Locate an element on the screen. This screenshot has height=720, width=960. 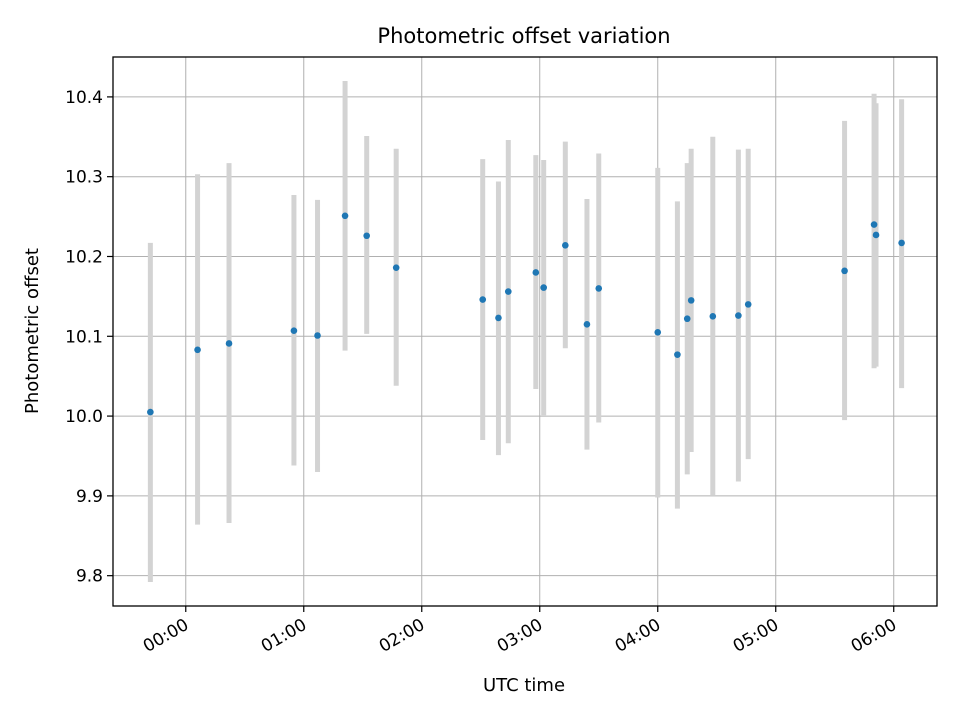
y-tick-label: 10.3 is located at coordinates (84, 178).